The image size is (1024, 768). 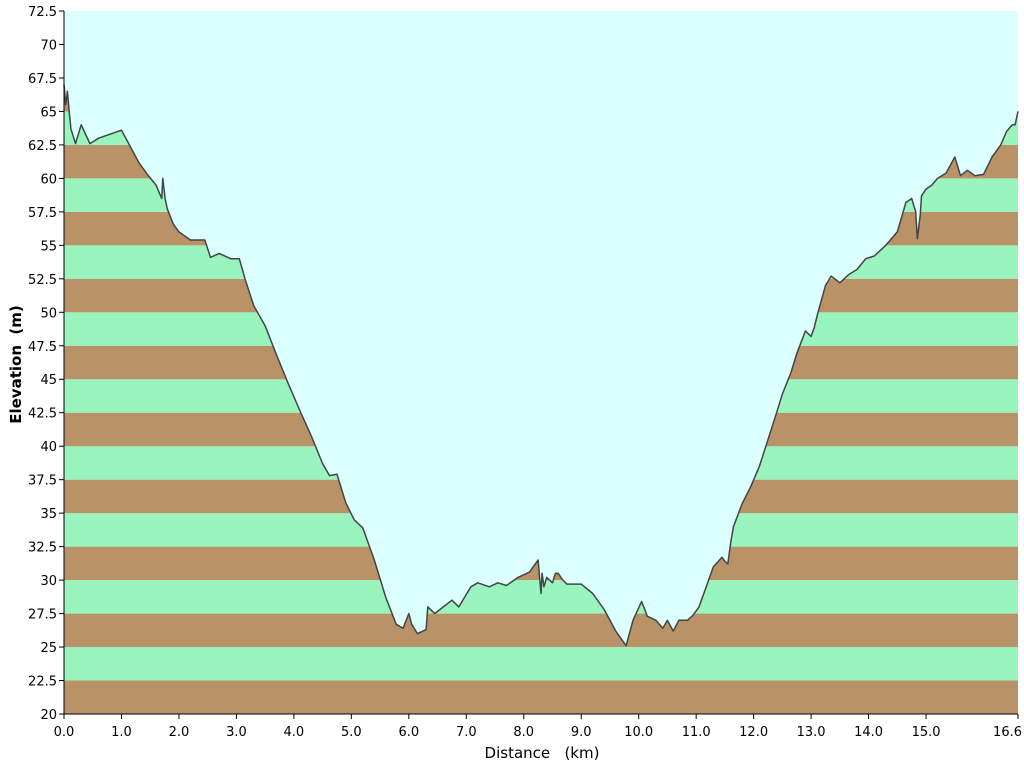 What do you see at coordinates (42, 481) in the screenshot?
I see `y-tick-label: 37.5` at bounding box center [42, 481].